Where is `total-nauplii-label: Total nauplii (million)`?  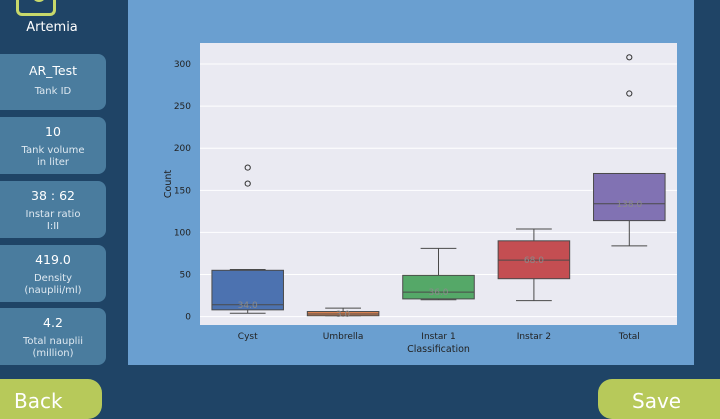
total-nauplii-label: Total nauplii (million) is located at coordinates (53, 348).